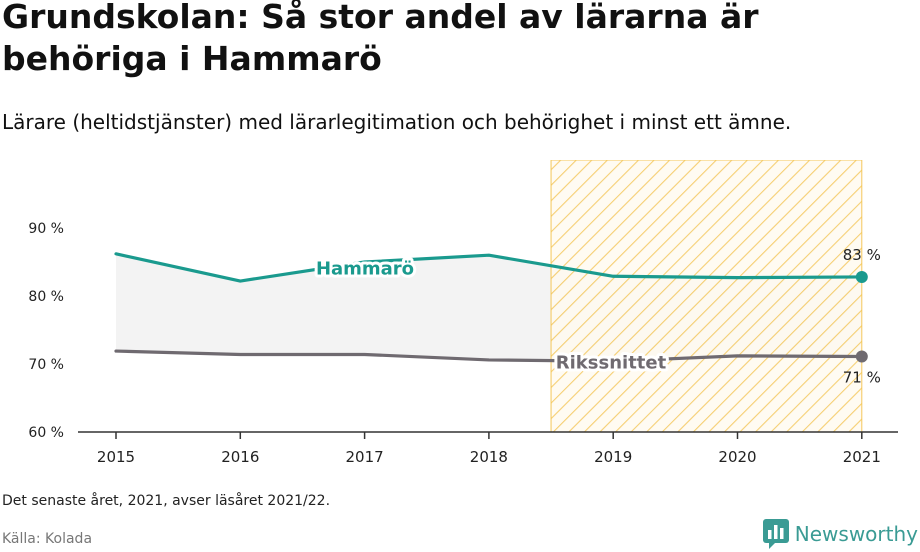  I want to click on end-value-label-hammaro: 83 %, so click(862, 255).